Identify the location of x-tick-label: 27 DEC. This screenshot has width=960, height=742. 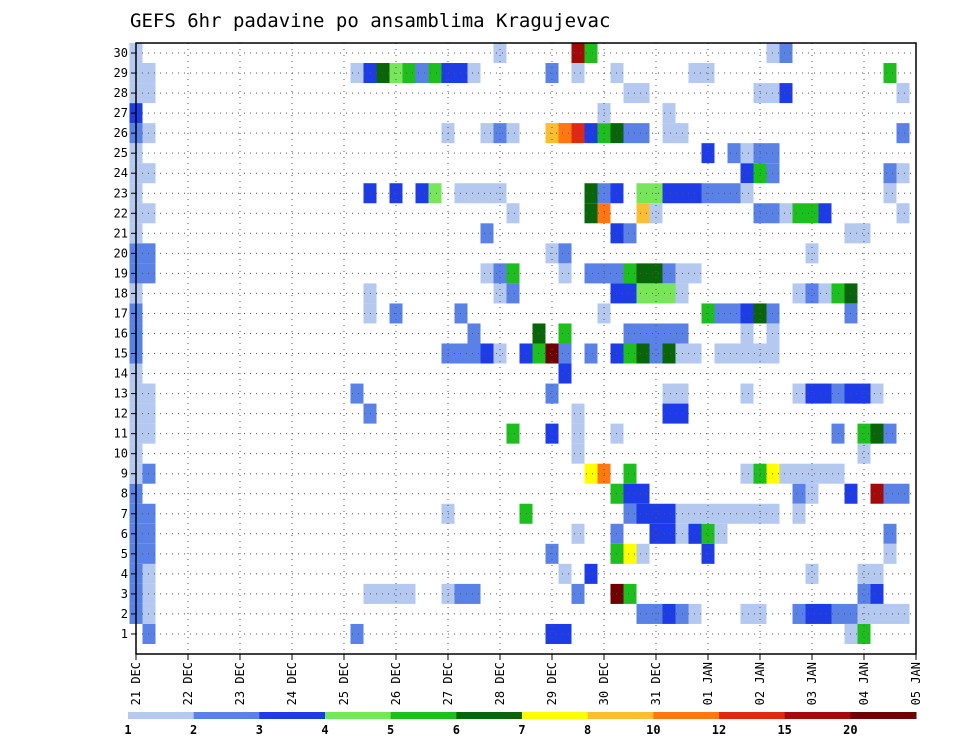
(448, 683).